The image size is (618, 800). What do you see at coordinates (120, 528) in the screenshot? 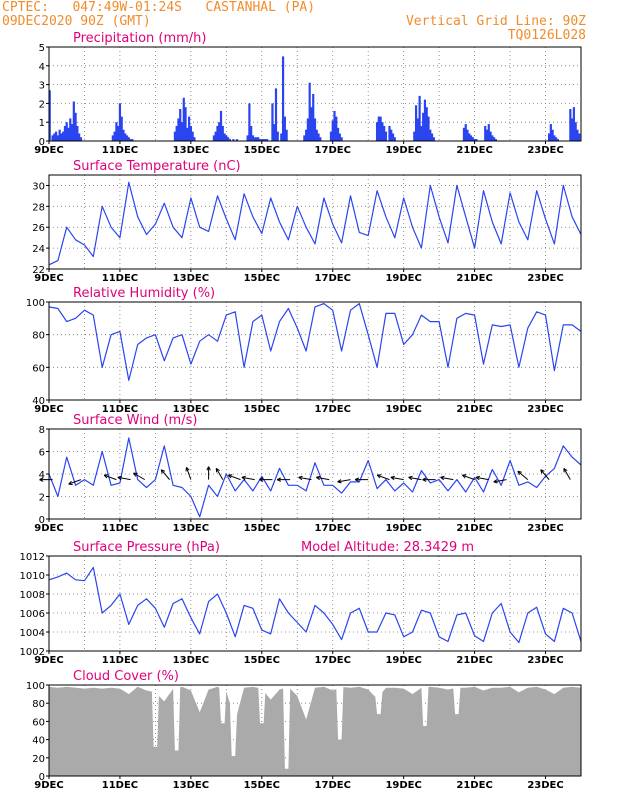
I see `wind-xtick-label: 11DEC` at bounding box center [120, 528].